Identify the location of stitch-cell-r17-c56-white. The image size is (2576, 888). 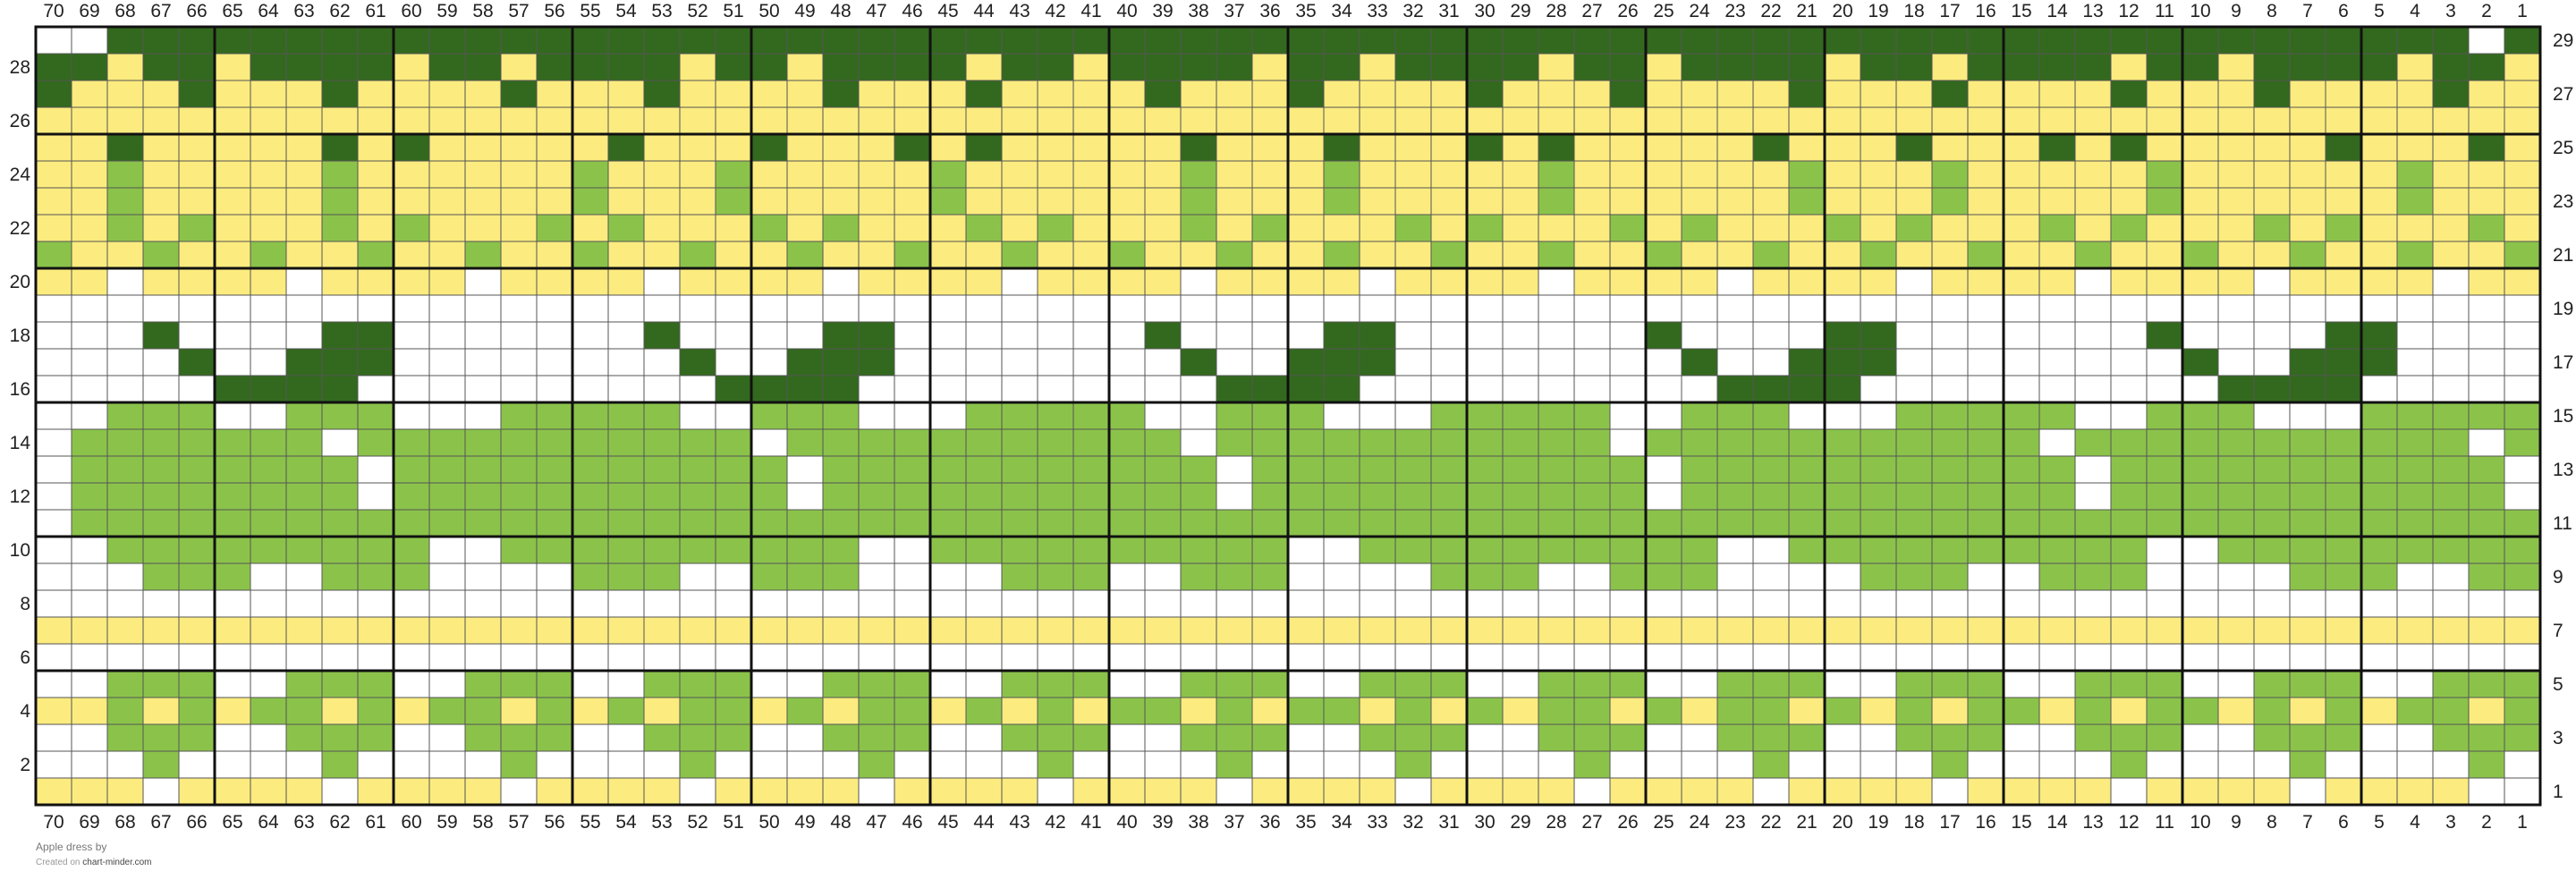
(554, 362).